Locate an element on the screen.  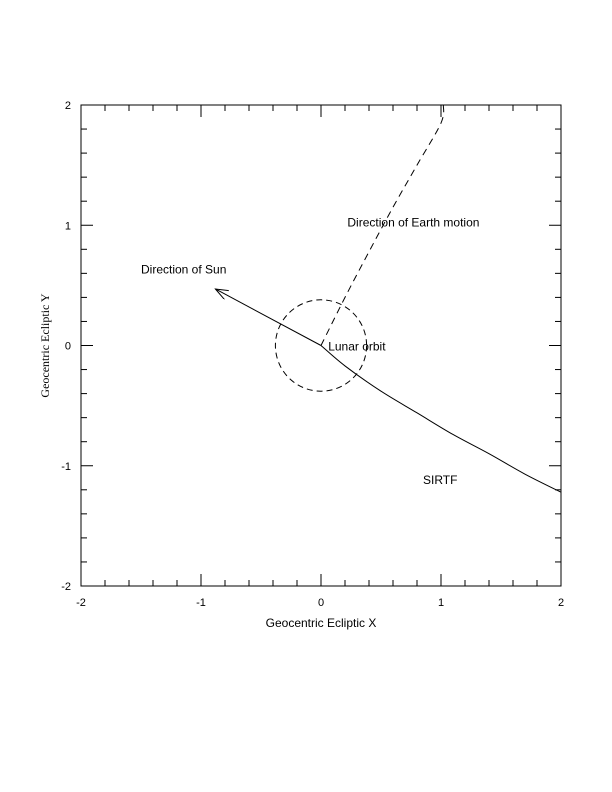
y-tick-label: 0 is located at coordinates (68, 347).